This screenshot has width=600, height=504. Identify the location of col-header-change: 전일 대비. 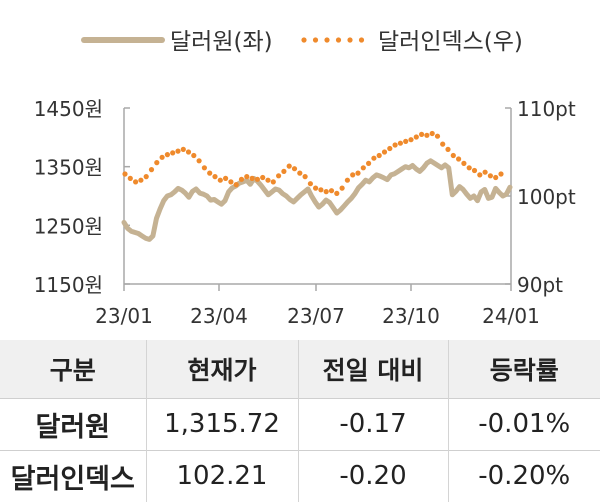
(372, 369).